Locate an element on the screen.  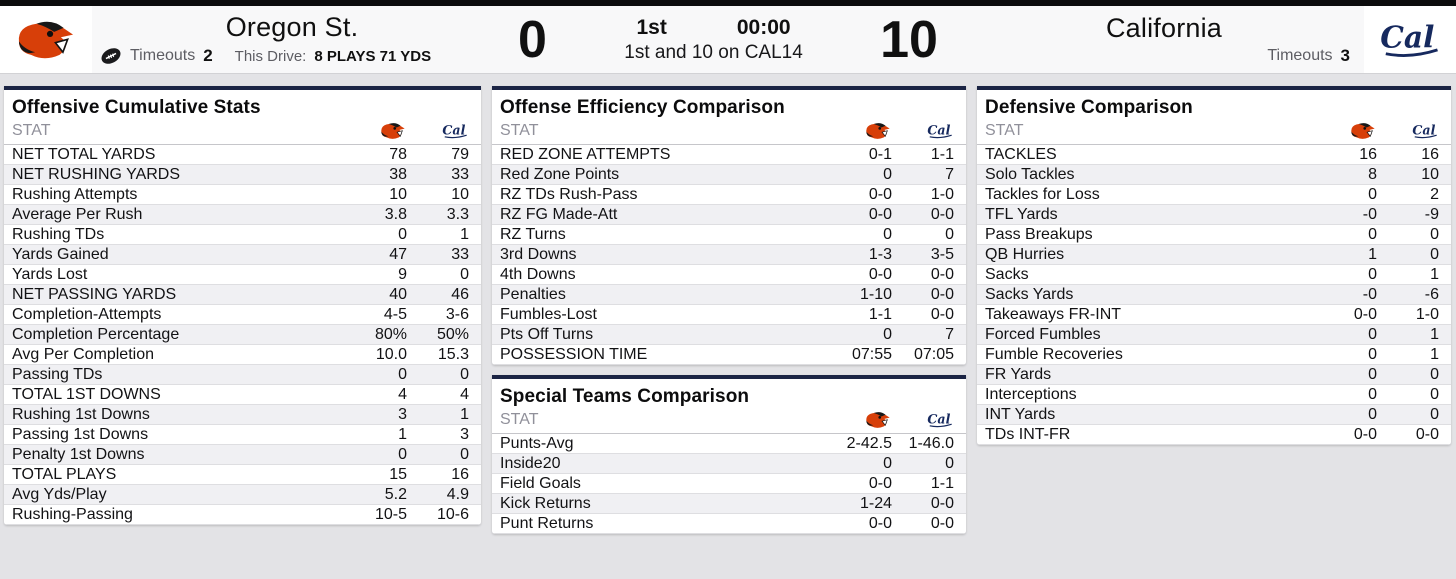
away-value: 7 is located at coordinates (933, 334).